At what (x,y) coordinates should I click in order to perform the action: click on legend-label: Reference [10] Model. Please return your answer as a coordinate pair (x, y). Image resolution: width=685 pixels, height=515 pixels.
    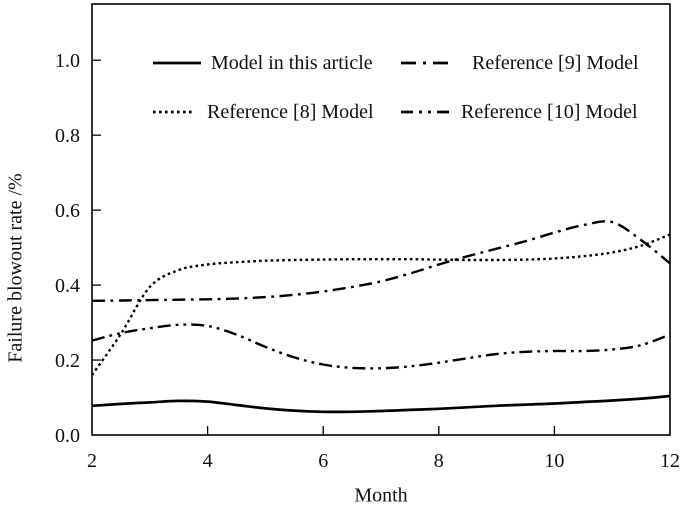
    Looking at the image, I should click on (549, 111).